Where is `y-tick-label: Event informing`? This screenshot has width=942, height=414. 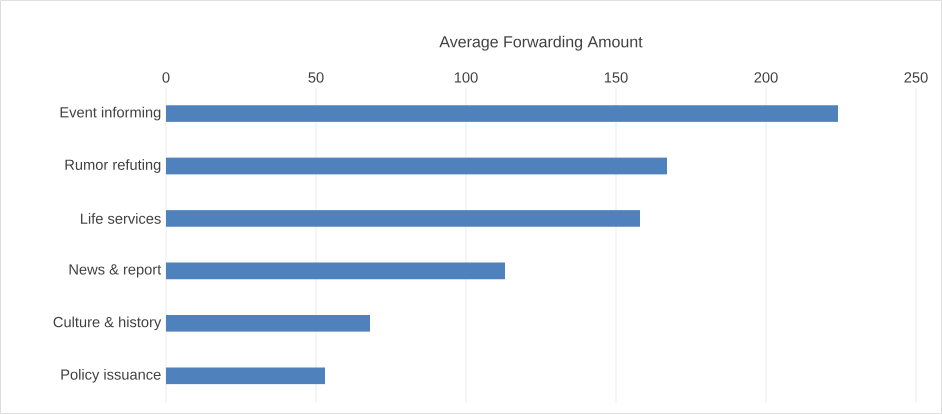
y-tick-label: Event informing is located at coordinates (110, 113).